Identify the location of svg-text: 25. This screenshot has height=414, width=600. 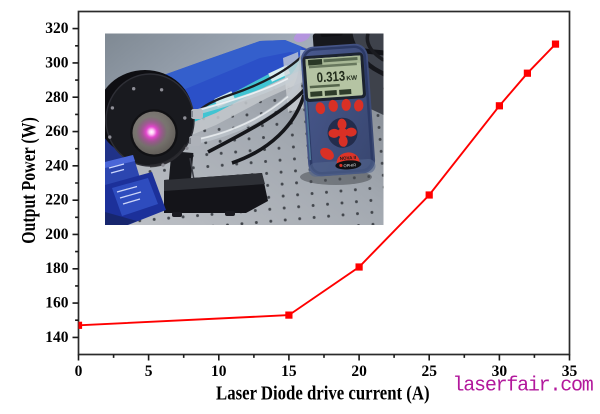
(429, 371).